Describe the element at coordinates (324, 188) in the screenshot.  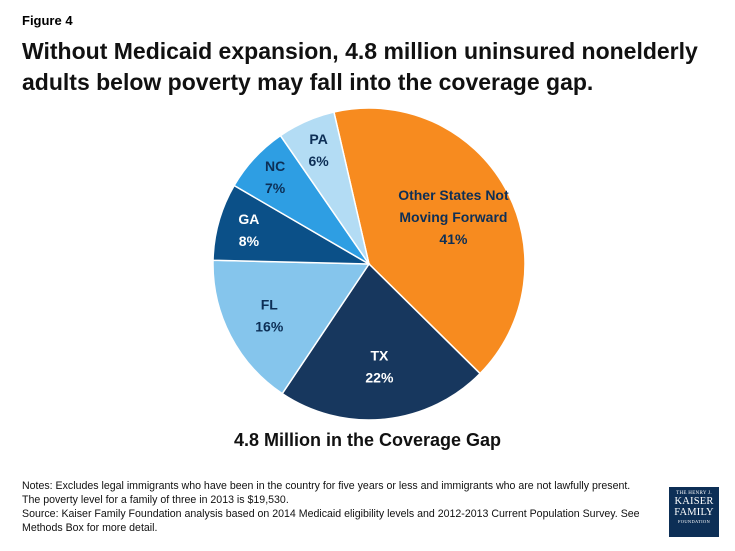
I see `pie-slice-pa` at that location.